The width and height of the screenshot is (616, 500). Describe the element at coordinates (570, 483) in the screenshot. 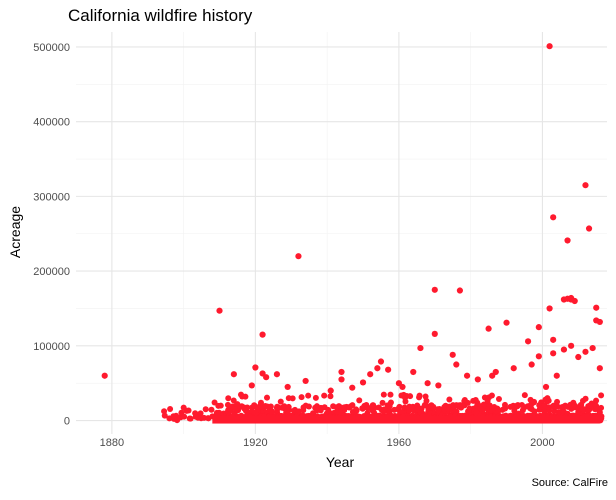

I see `source-caption: Source: CalFire` at that location.